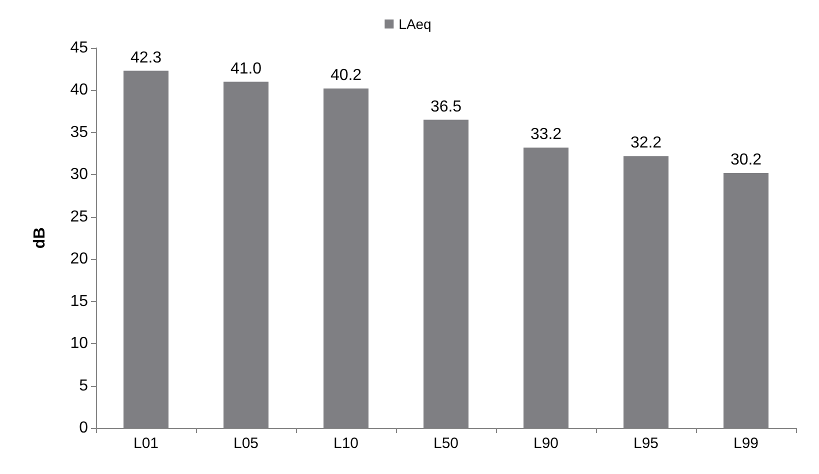 The width and height of the screenshot is (819, 474). What do you see at coordinates (746, 443) in the screenshot?
I see `x-tick-label: L99` at bounding box center [746, 443].